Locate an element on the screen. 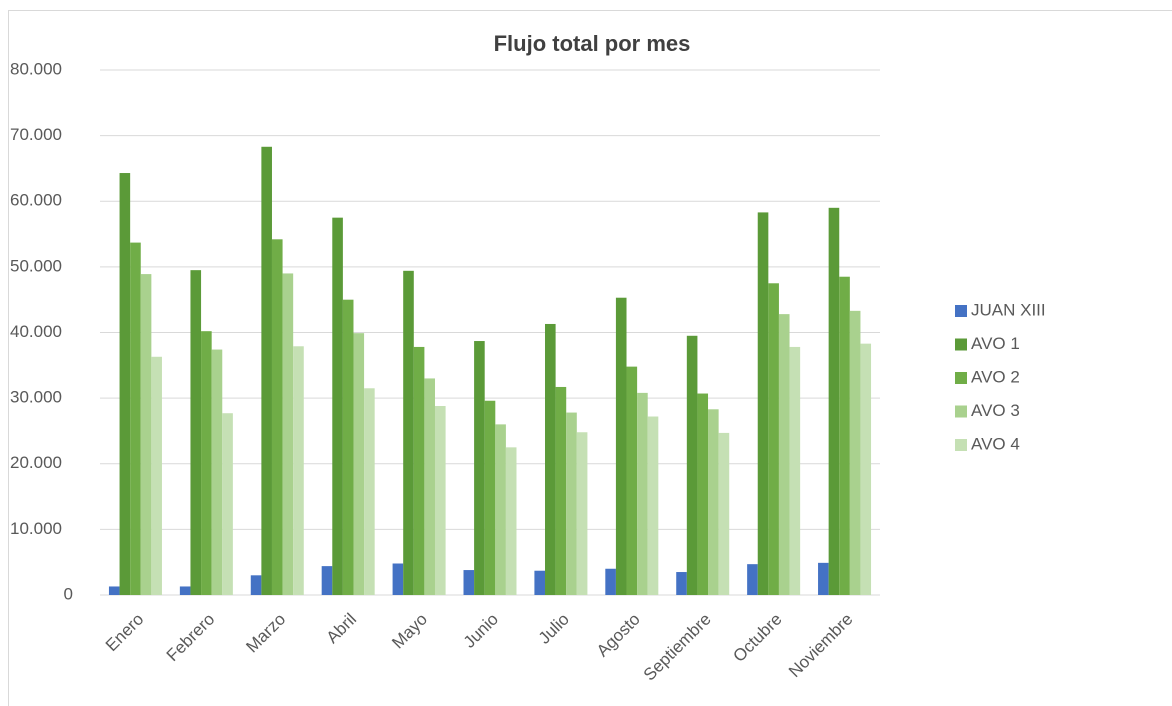 The image size is (1172, 706). y-tick-label: 70.000 is located at coordinates (36, 134).